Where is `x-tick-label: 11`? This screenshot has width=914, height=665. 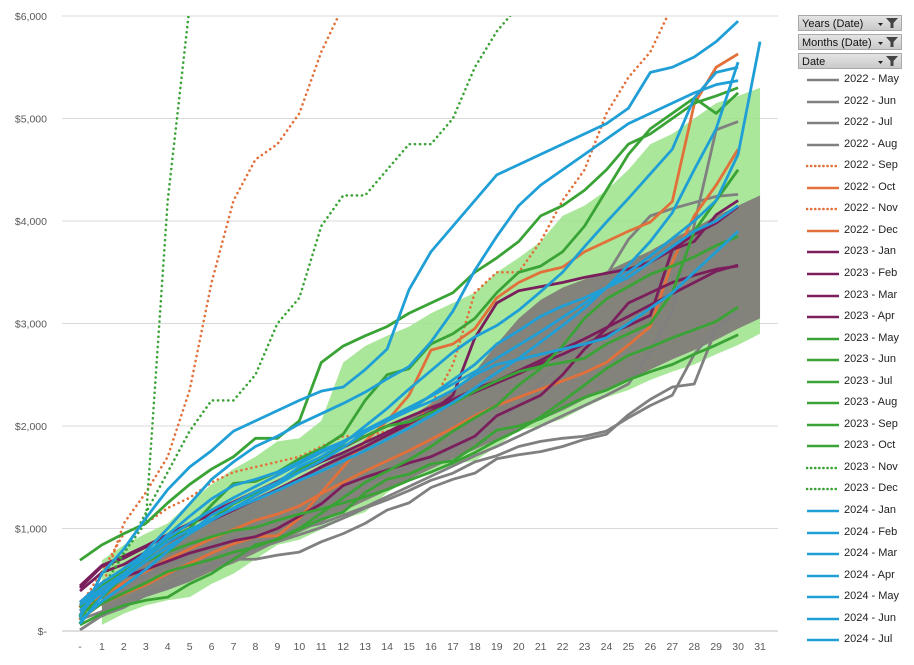
x-tick-label: 11 is located at coordinates (321, 647).